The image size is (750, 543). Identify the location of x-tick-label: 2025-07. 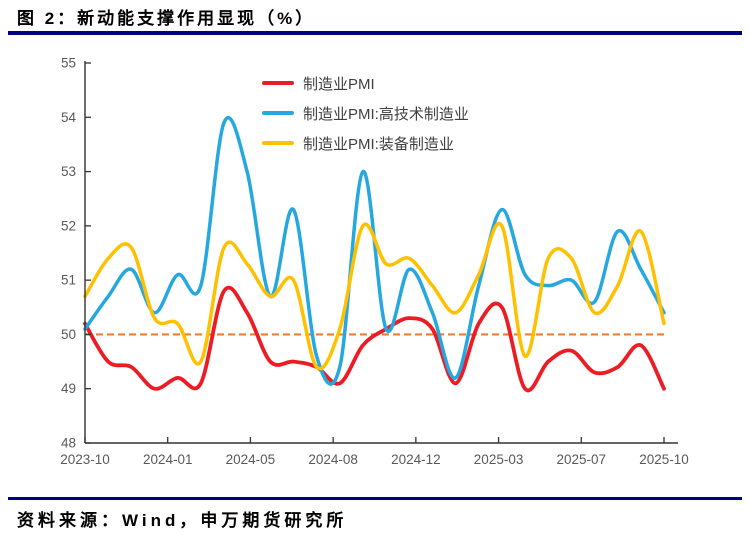
(582, 459).